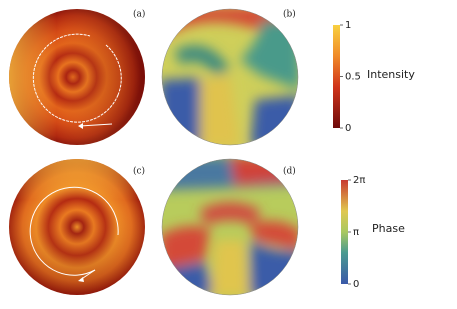 The width and height of the screenshot is (457, 309). I want to click on panel-label: (a), so click(139, 14).